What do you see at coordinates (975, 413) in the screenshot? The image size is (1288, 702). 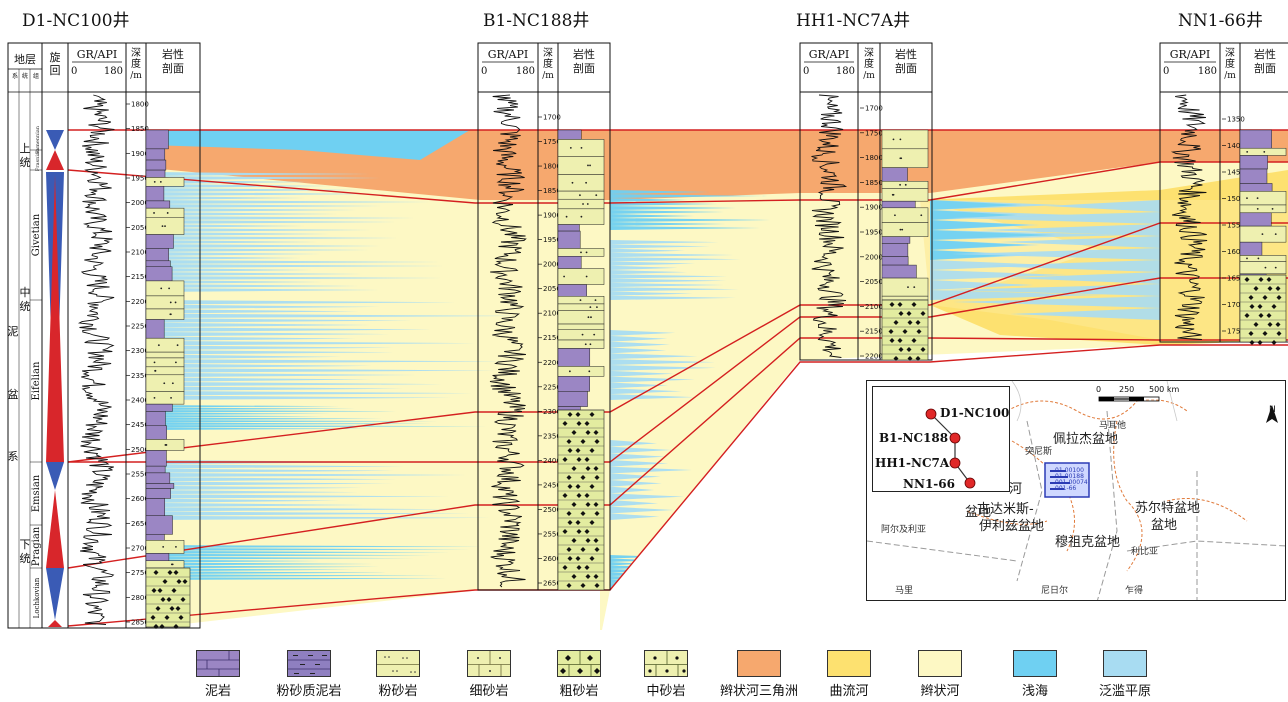 I see `inset-well-label: D1-NC100` at bounding box center [975, 413].